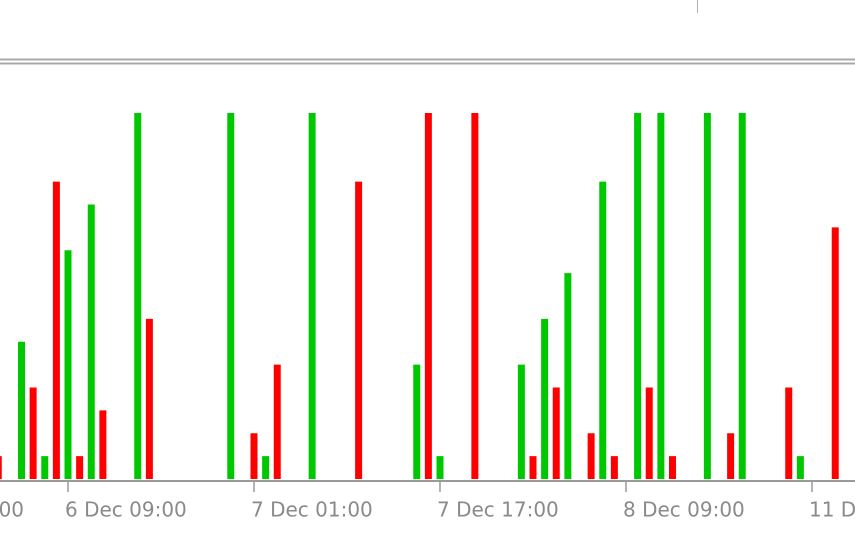 The image size is (855, 534). What do you see at coordinates (126, 510) in the screenshot?
I see `x-tick-label: 6 Dec 09:00` at bounding box center [126, 510].